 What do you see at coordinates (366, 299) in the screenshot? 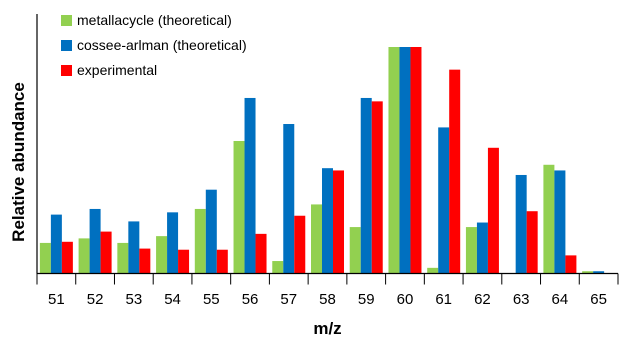
I see `x-tick-label: 59` at bounding box center [366, 299].